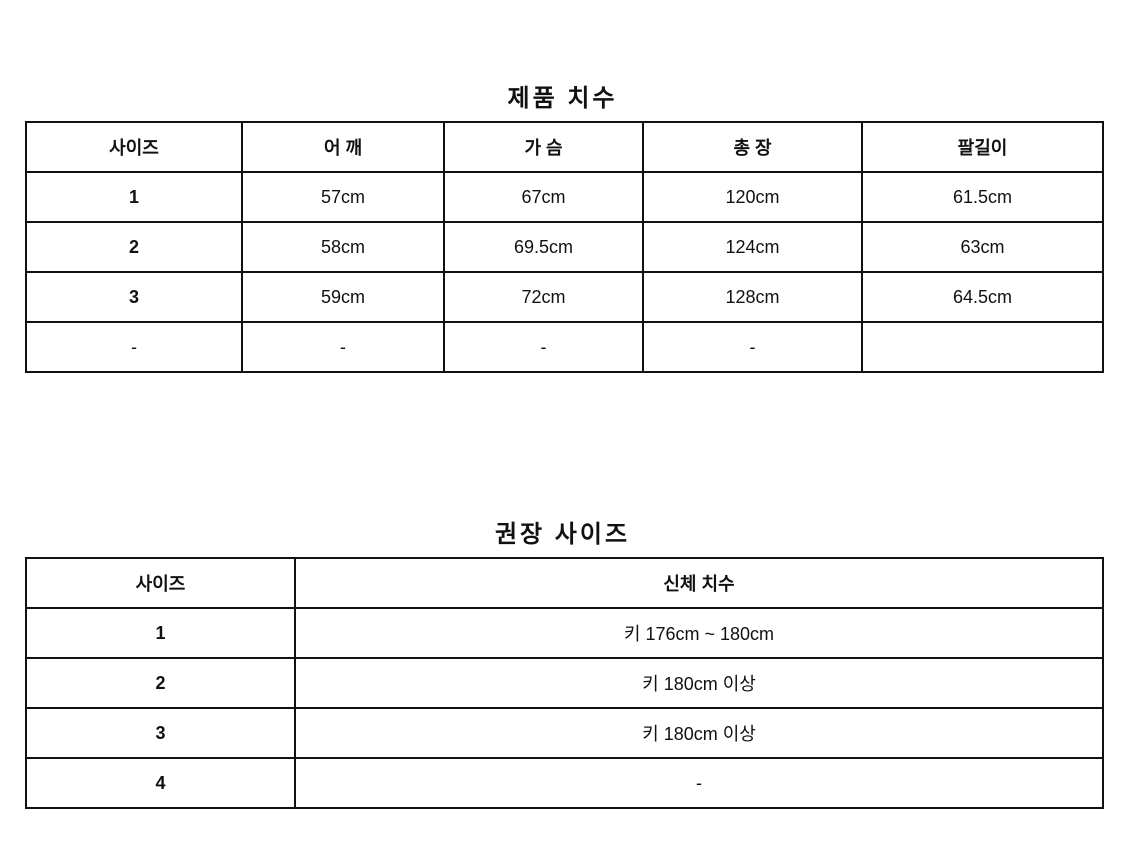 The image size is (1125, 858). Describe the element at coordinates (752, 297) in the screenshot. I see `cell: 128cm` at that location.